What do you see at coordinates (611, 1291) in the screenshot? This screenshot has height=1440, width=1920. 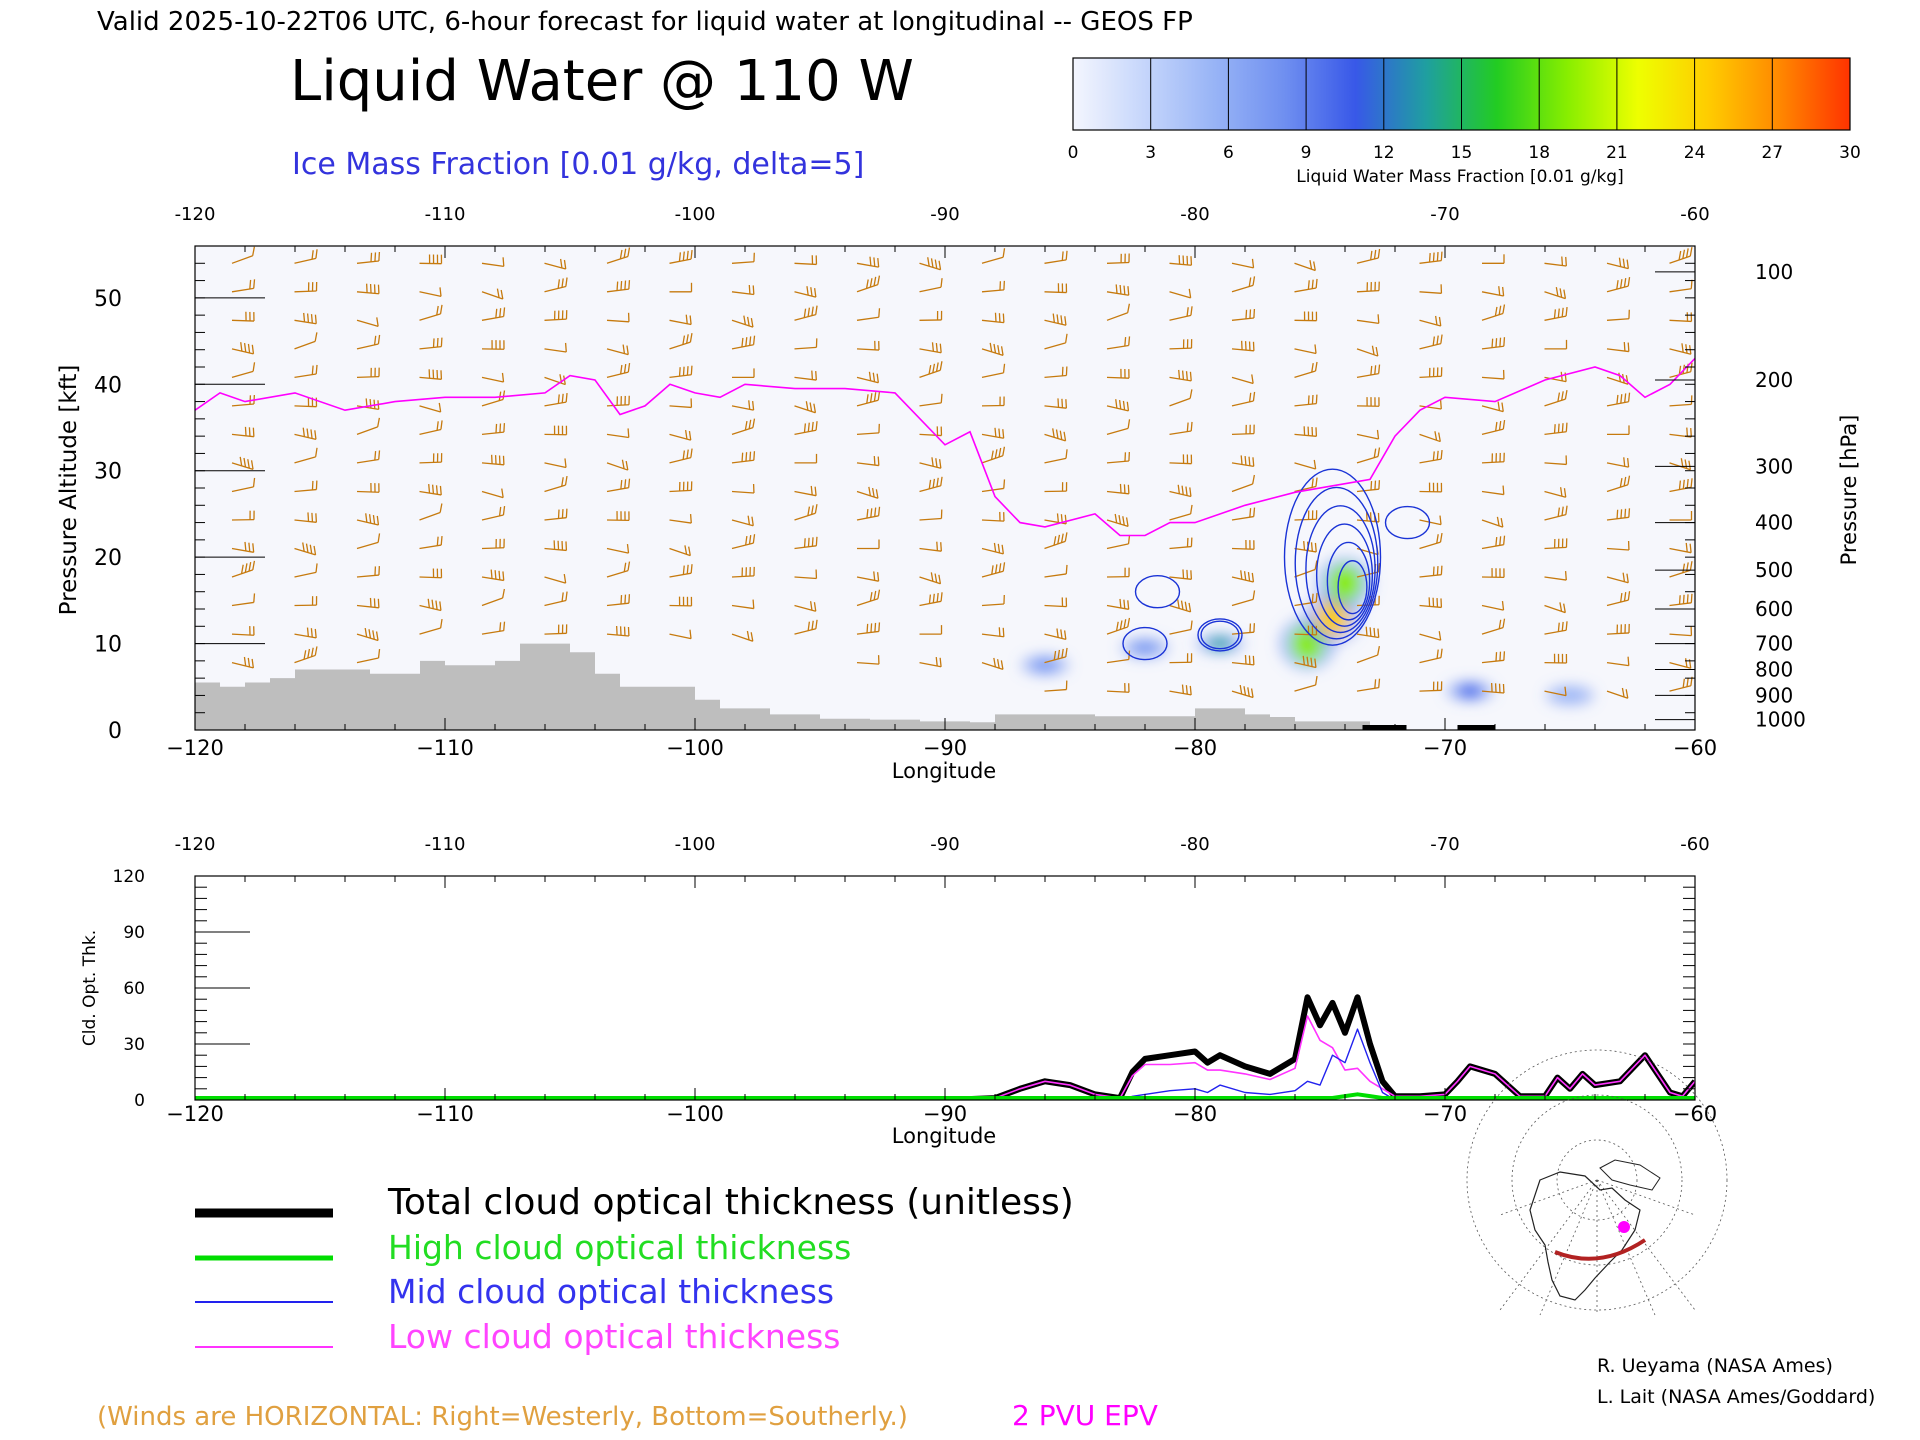 I see `legend-mid: Mid cloud optical thickness` at bounding box center [611, 1291].